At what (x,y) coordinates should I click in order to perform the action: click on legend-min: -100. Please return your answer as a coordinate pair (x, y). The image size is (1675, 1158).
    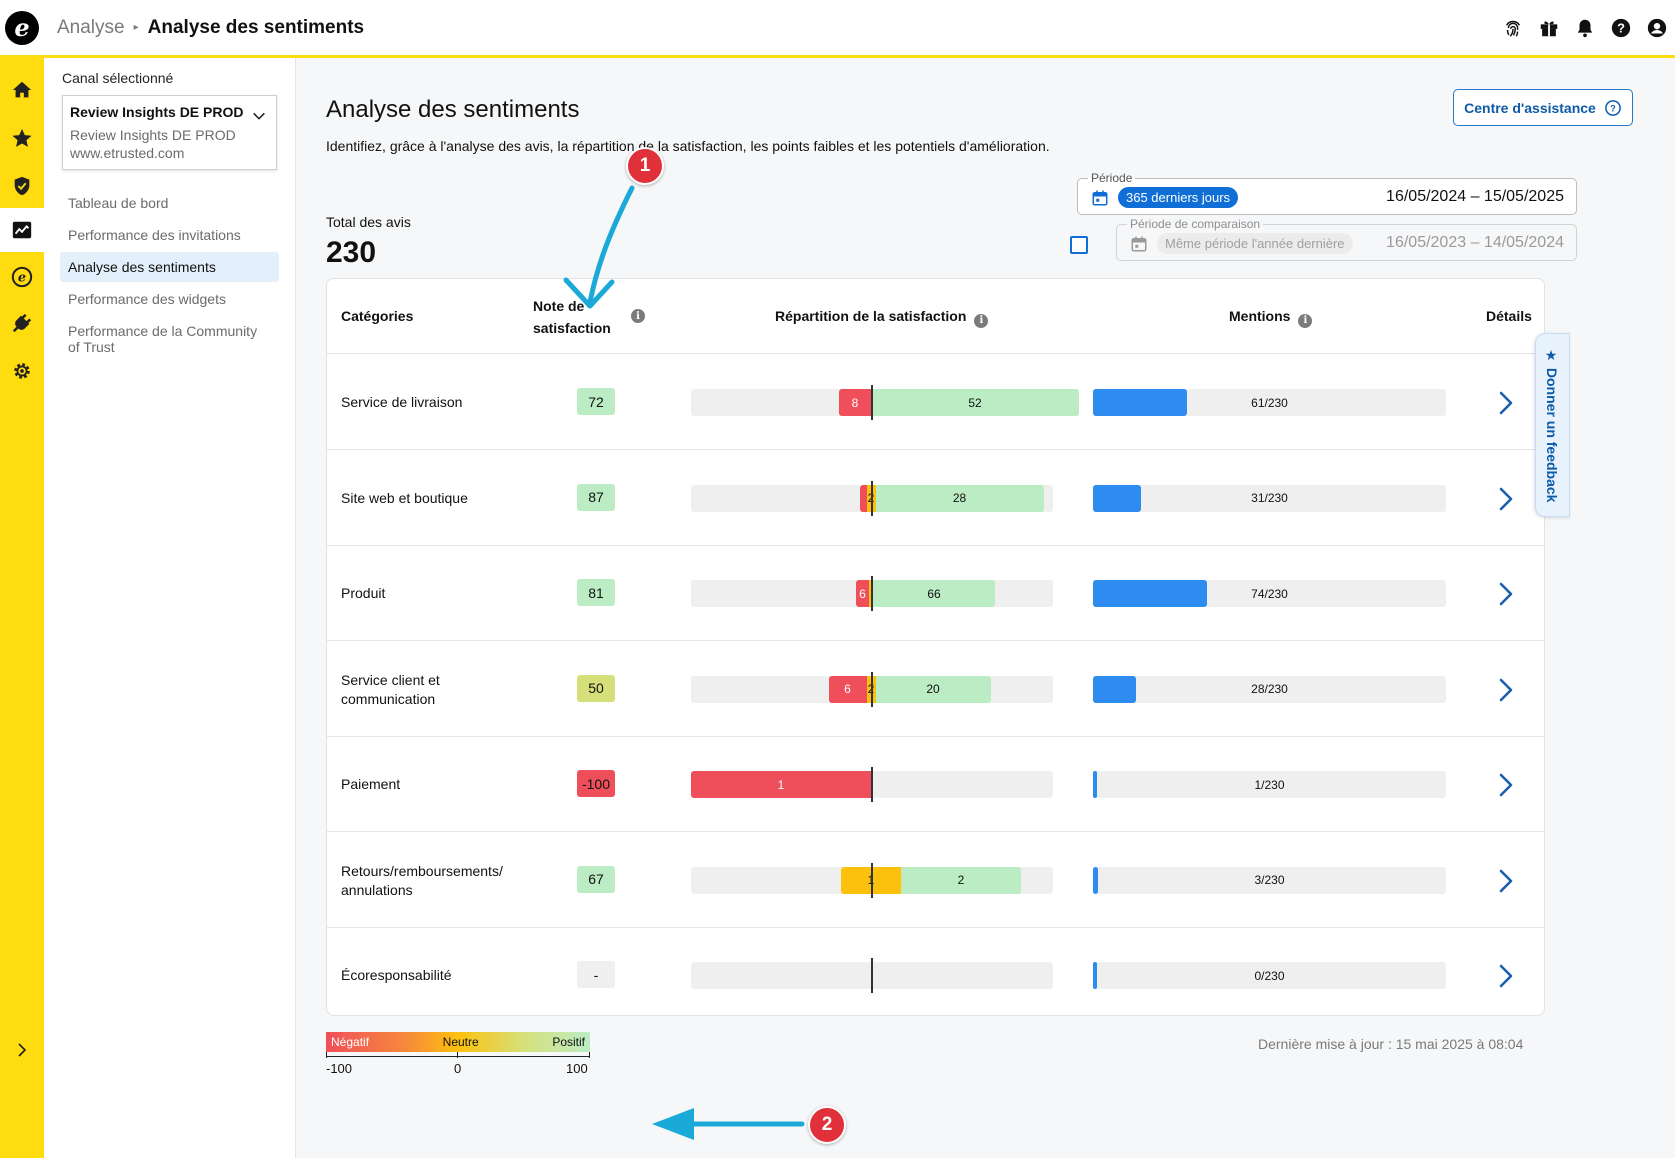
    Looking at the image, I should click on (339, 1068).